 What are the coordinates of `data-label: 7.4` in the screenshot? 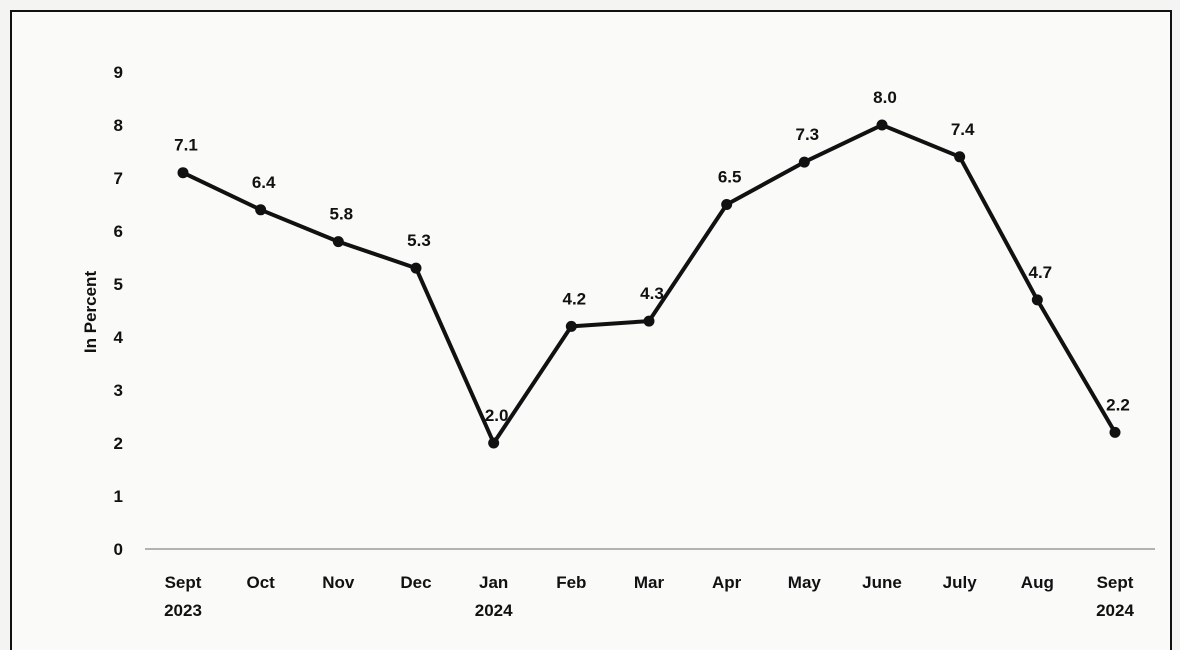 It's located at (963, 129).